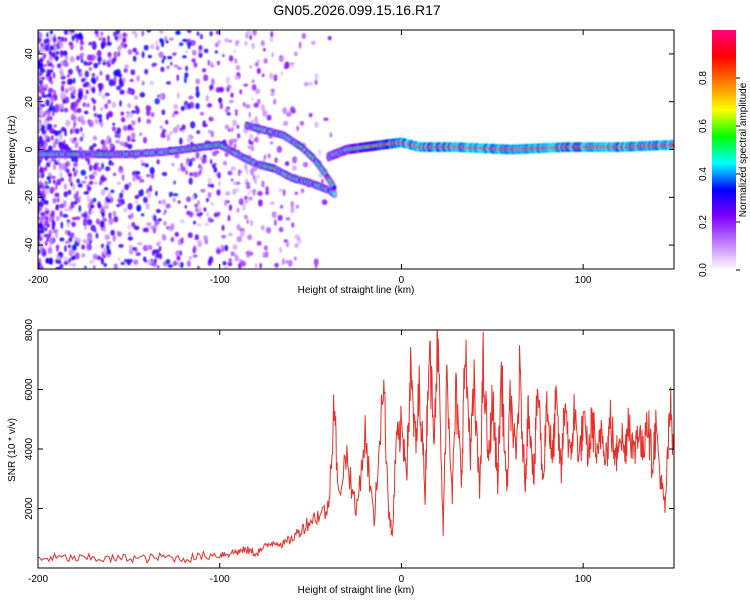 This screenshot has height=600, width=750. Describe the element at coordinates (703, 270) in the screenshot. I see `colorbar-tick-label: 0.0` at that location.